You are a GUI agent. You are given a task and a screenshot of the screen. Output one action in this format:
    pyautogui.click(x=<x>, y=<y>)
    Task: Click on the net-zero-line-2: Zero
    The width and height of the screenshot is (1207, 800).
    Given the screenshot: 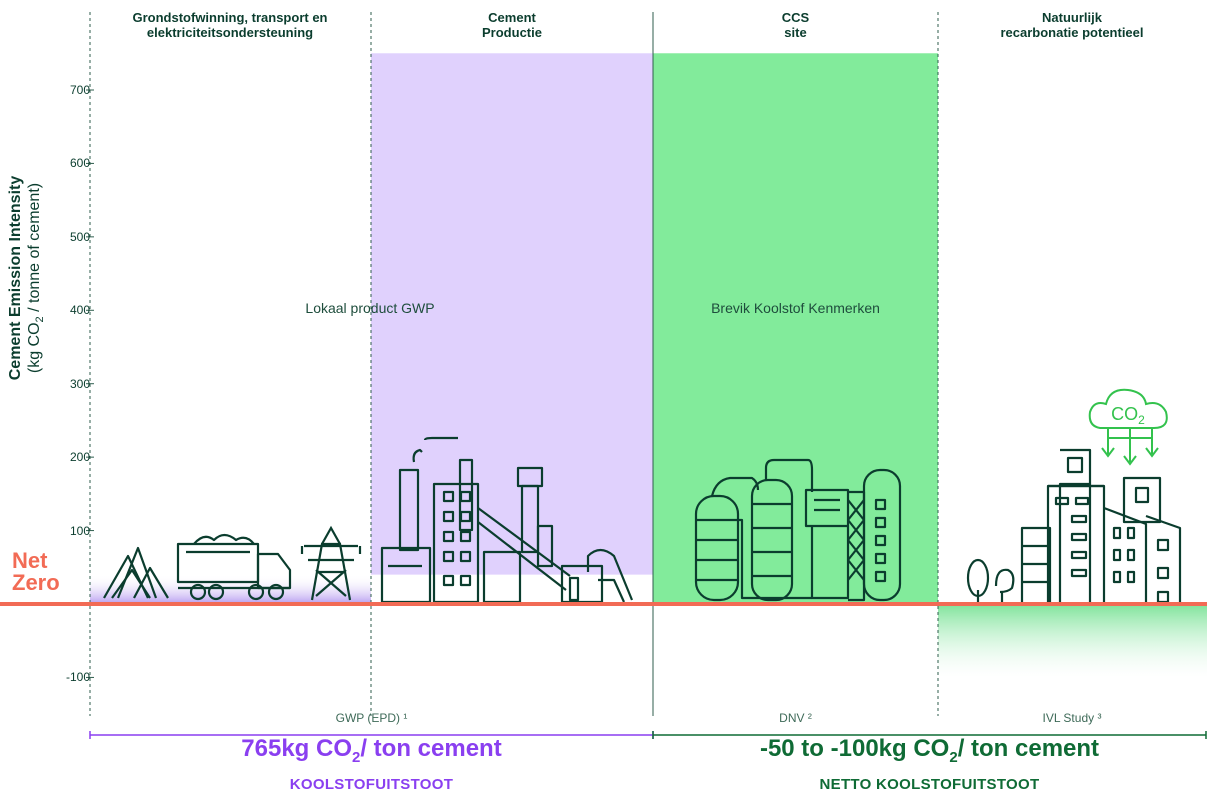 What is the action you would take?
    pyautogui.click(x=36, y=582)
    